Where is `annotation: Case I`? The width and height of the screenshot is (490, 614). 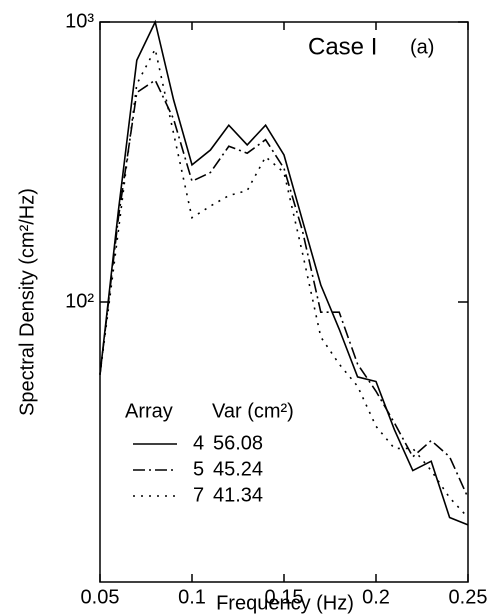 annotation: Case I is located at coordinates (342, 46).